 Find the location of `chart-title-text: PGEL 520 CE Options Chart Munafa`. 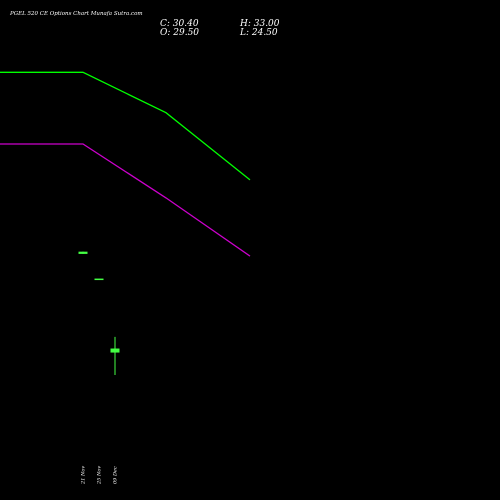

chart-title-text: PGEL 520 CE Options Chart Munafa is located at coordinates (62, 14).